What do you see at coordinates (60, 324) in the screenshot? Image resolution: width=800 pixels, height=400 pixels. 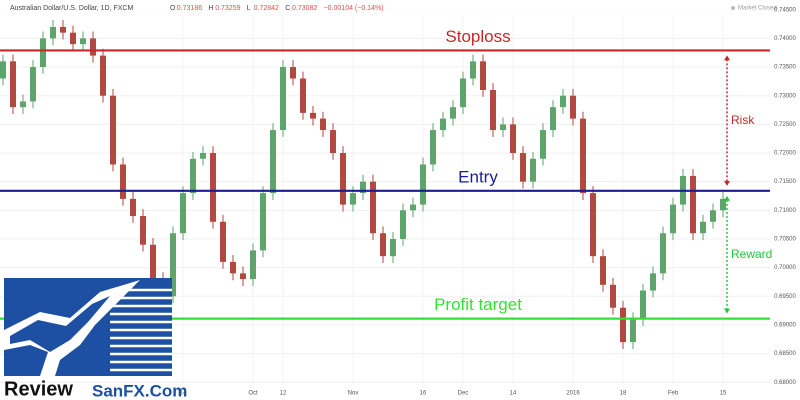 I see `logo-bull-inner` at bounding box center [60, 324].